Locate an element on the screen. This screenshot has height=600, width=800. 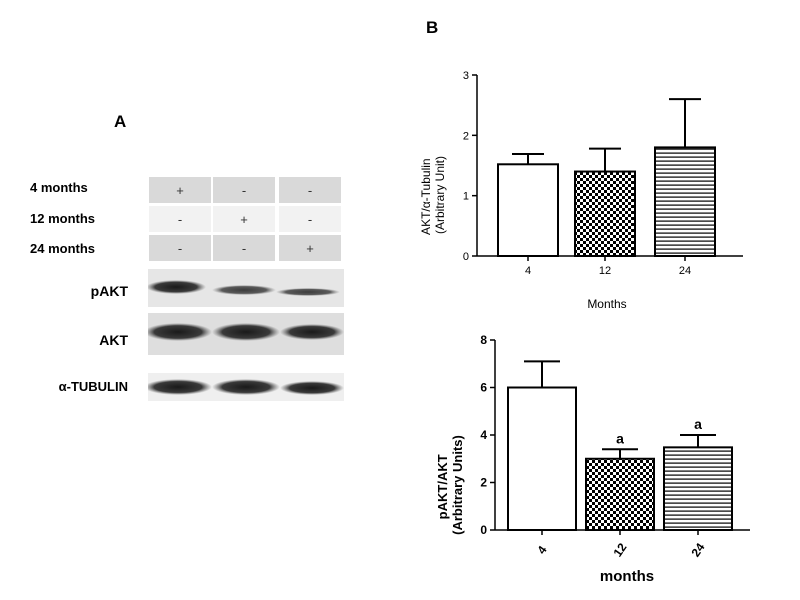
y-tick-label: 1 is located at coordinates (466, 197).